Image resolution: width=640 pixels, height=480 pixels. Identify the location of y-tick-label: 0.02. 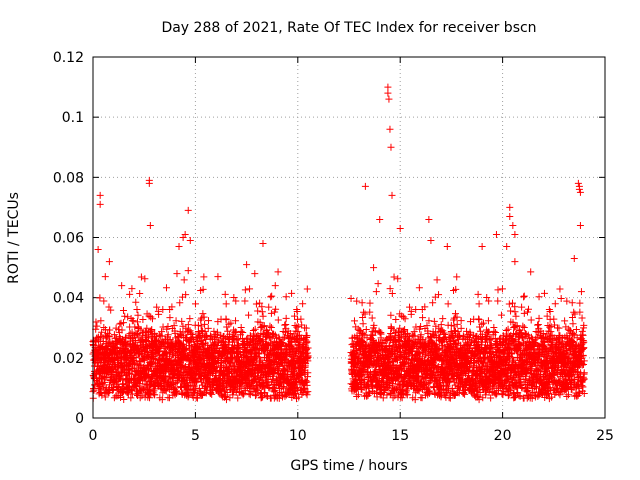
(68, 359).